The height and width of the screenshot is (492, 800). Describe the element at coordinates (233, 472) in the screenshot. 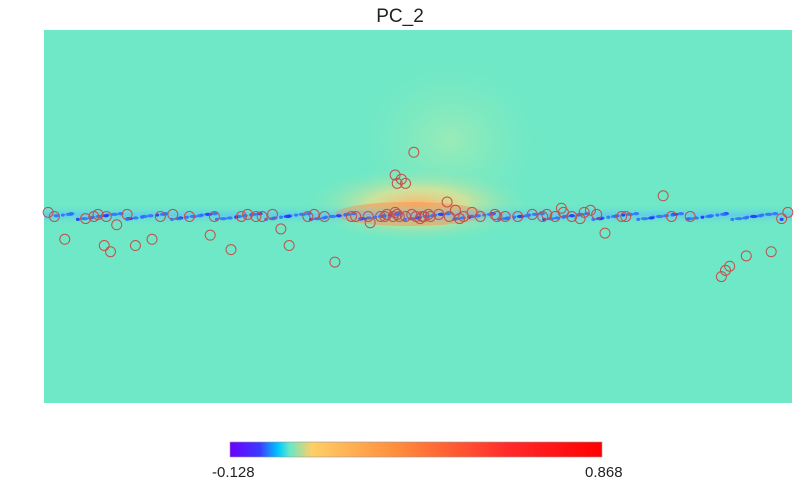

I see `colorbar-min-label: -0.128` at that location.